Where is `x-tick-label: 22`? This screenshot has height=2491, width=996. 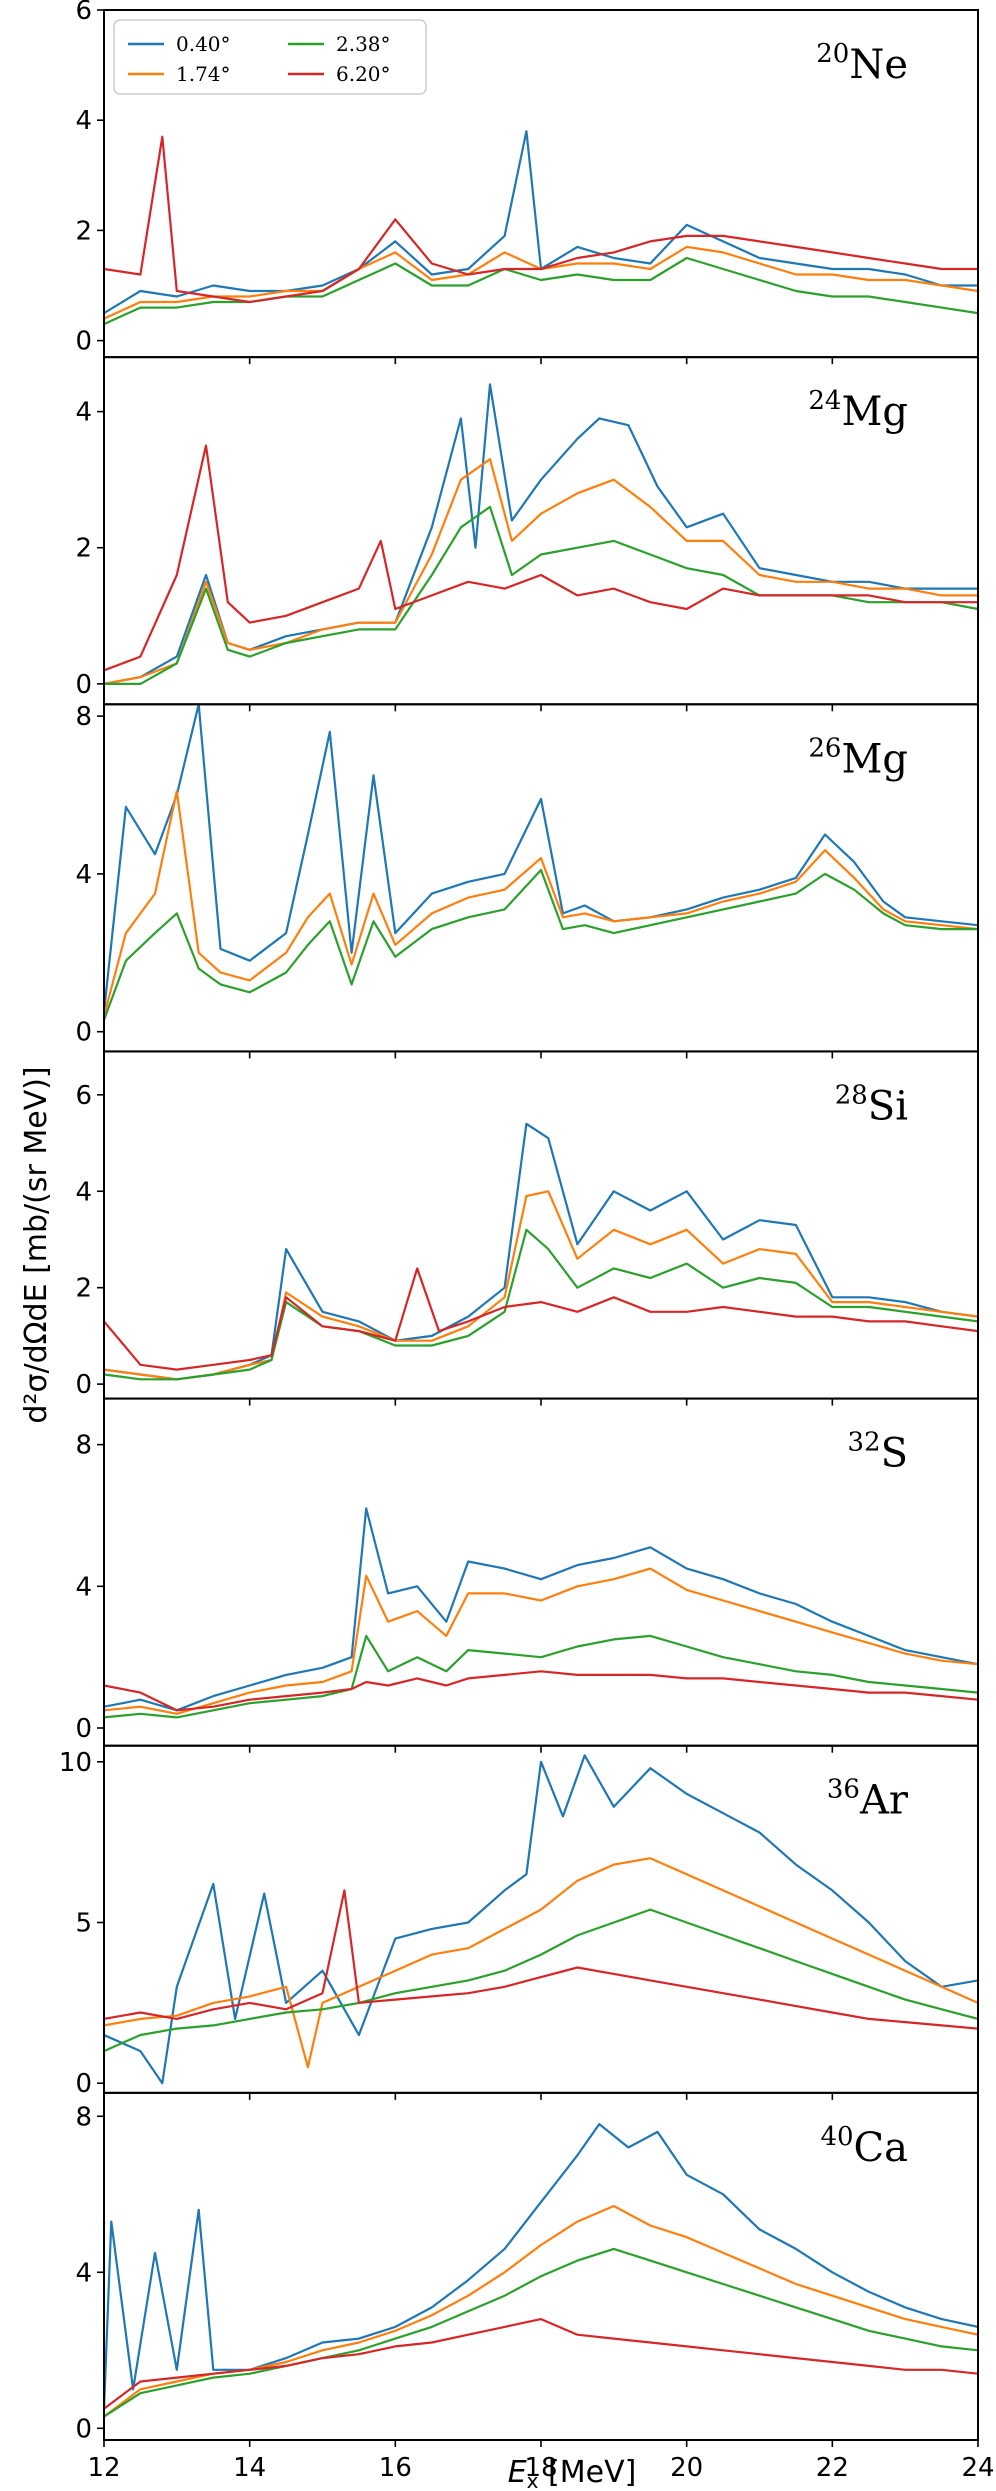
x-tick-label: 22 is located at coordinates (832, 2468).